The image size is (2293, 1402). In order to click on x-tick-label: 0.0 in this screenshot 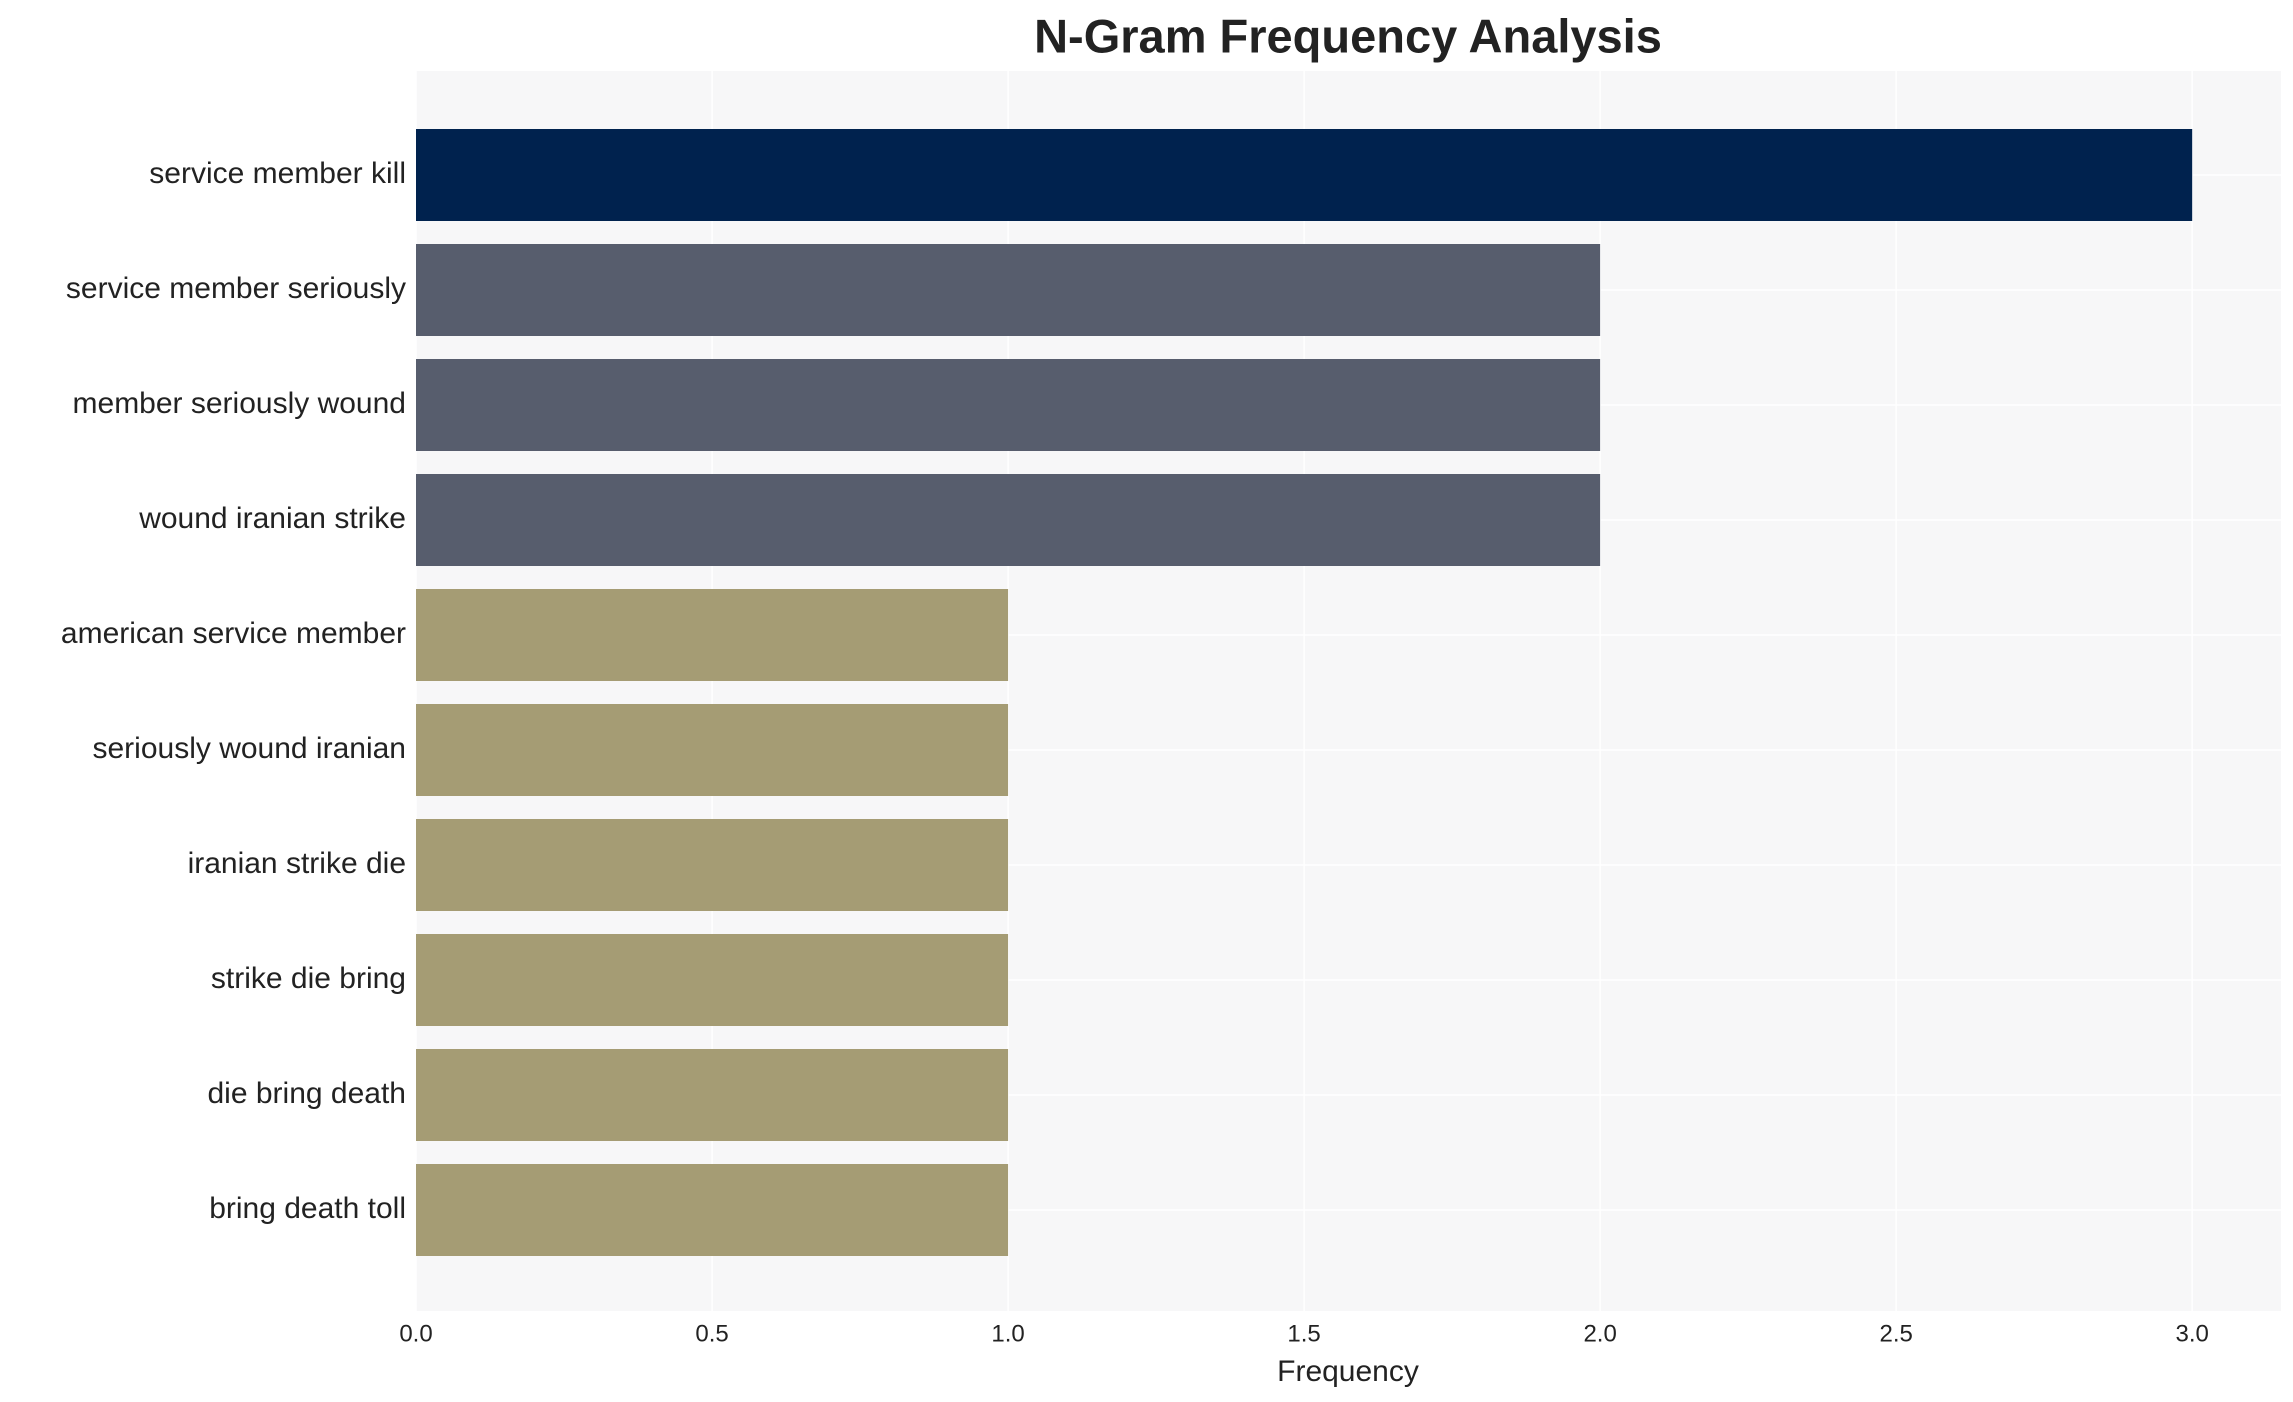, I will do `click(415, 1333)`.